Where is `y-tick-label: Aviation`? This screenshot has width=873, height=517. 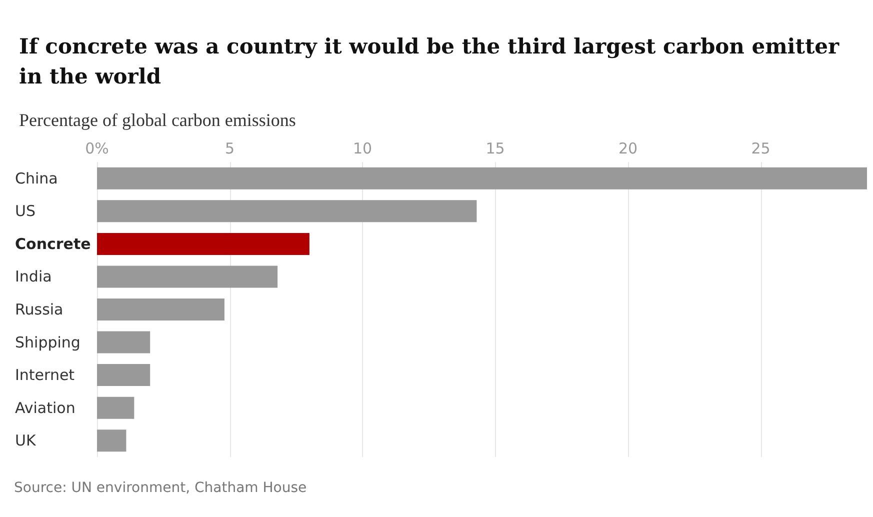 y-tick-label: Aviation is located at coordinates (45, 407).